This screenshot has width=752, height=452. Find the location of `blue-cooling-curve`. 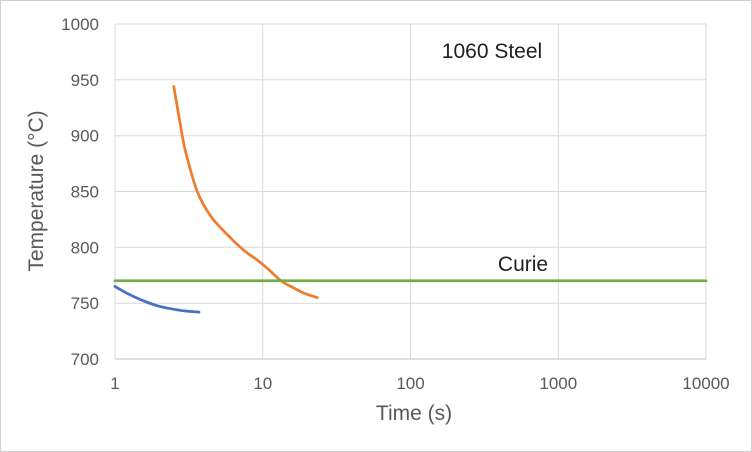

blue-cooling-curve is located at coordinates (157, 299).